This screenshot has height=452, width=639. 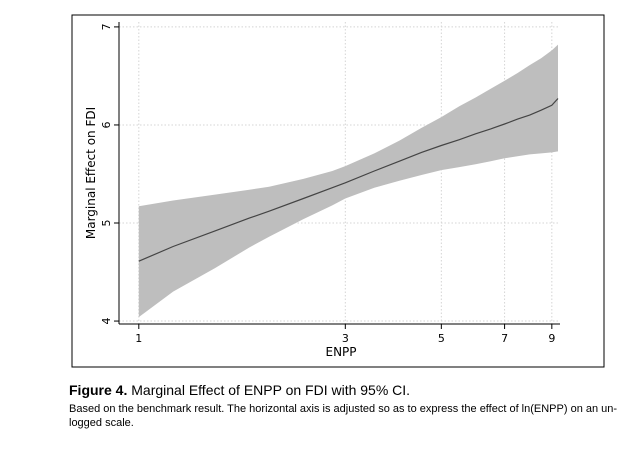 What do you see at coordinates (106, 321) in the screenshot?
I see `y-tick-label: 4` at bounding box center [106, 321].